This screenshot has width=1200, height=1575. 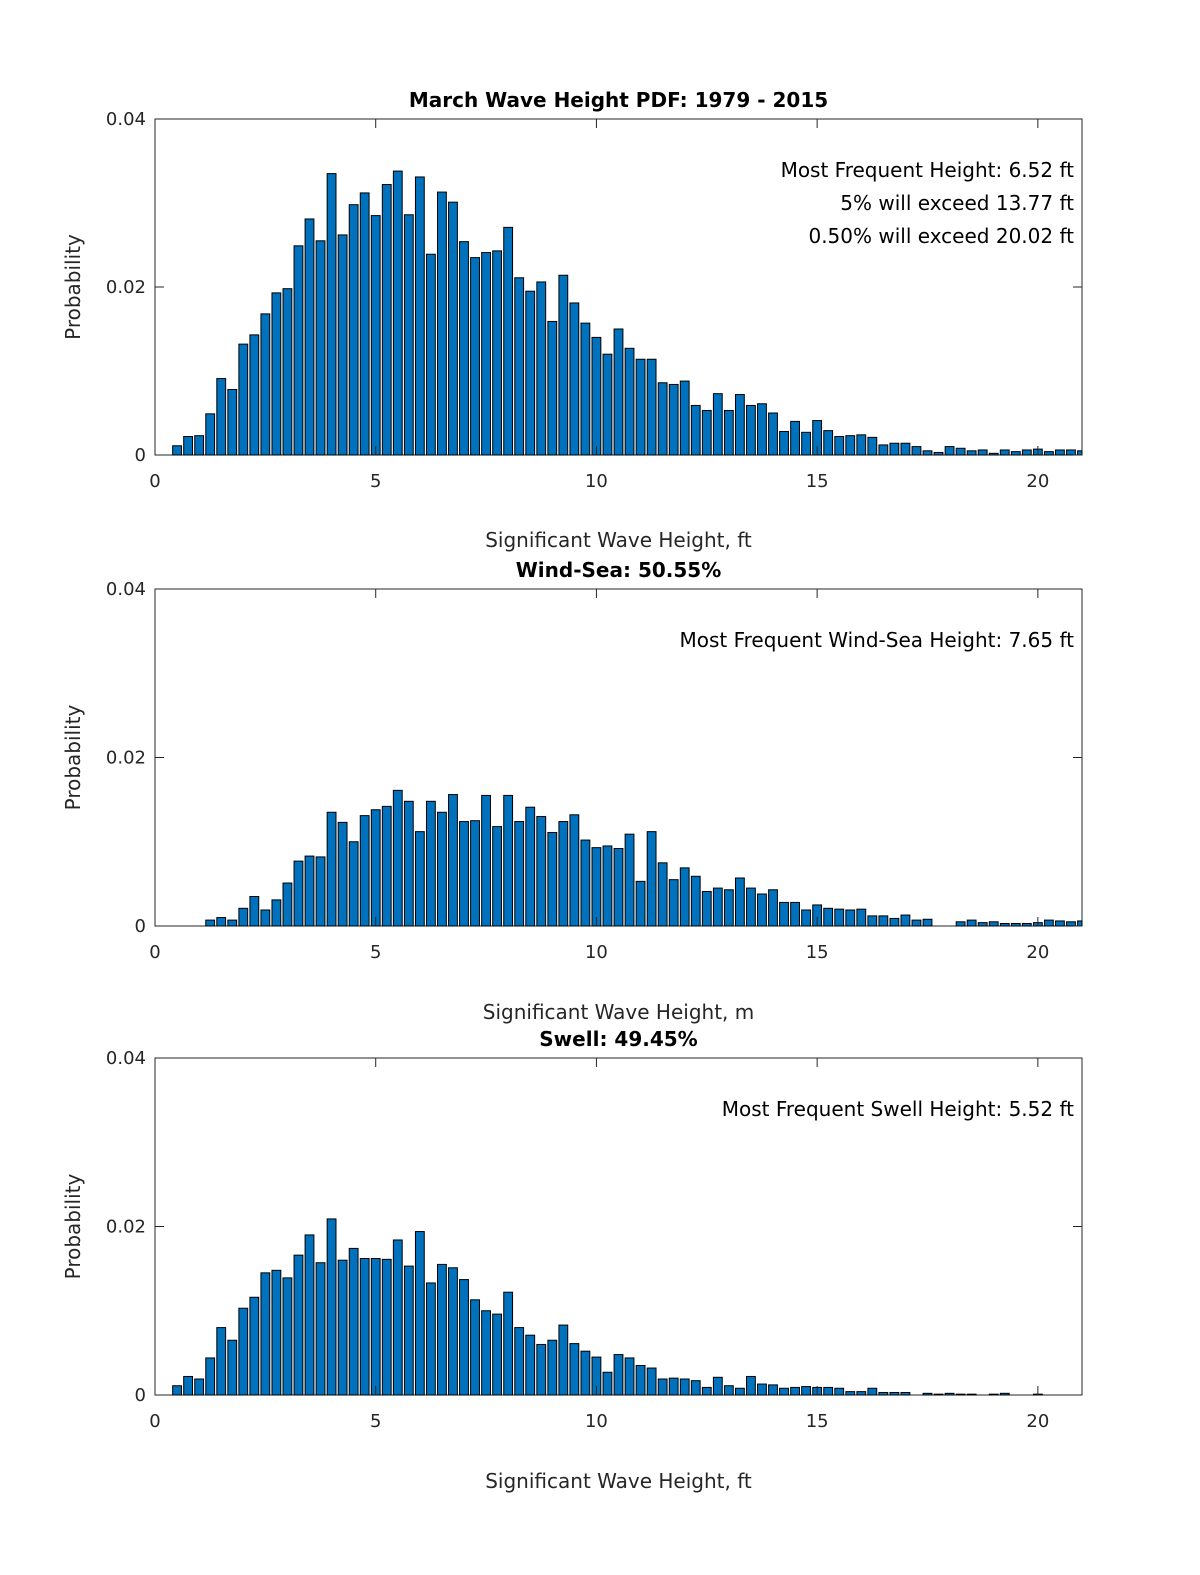 I want to click on chart1-title: March Wave Height PDF: 1979 - 2015, so click(x=618, y=100).